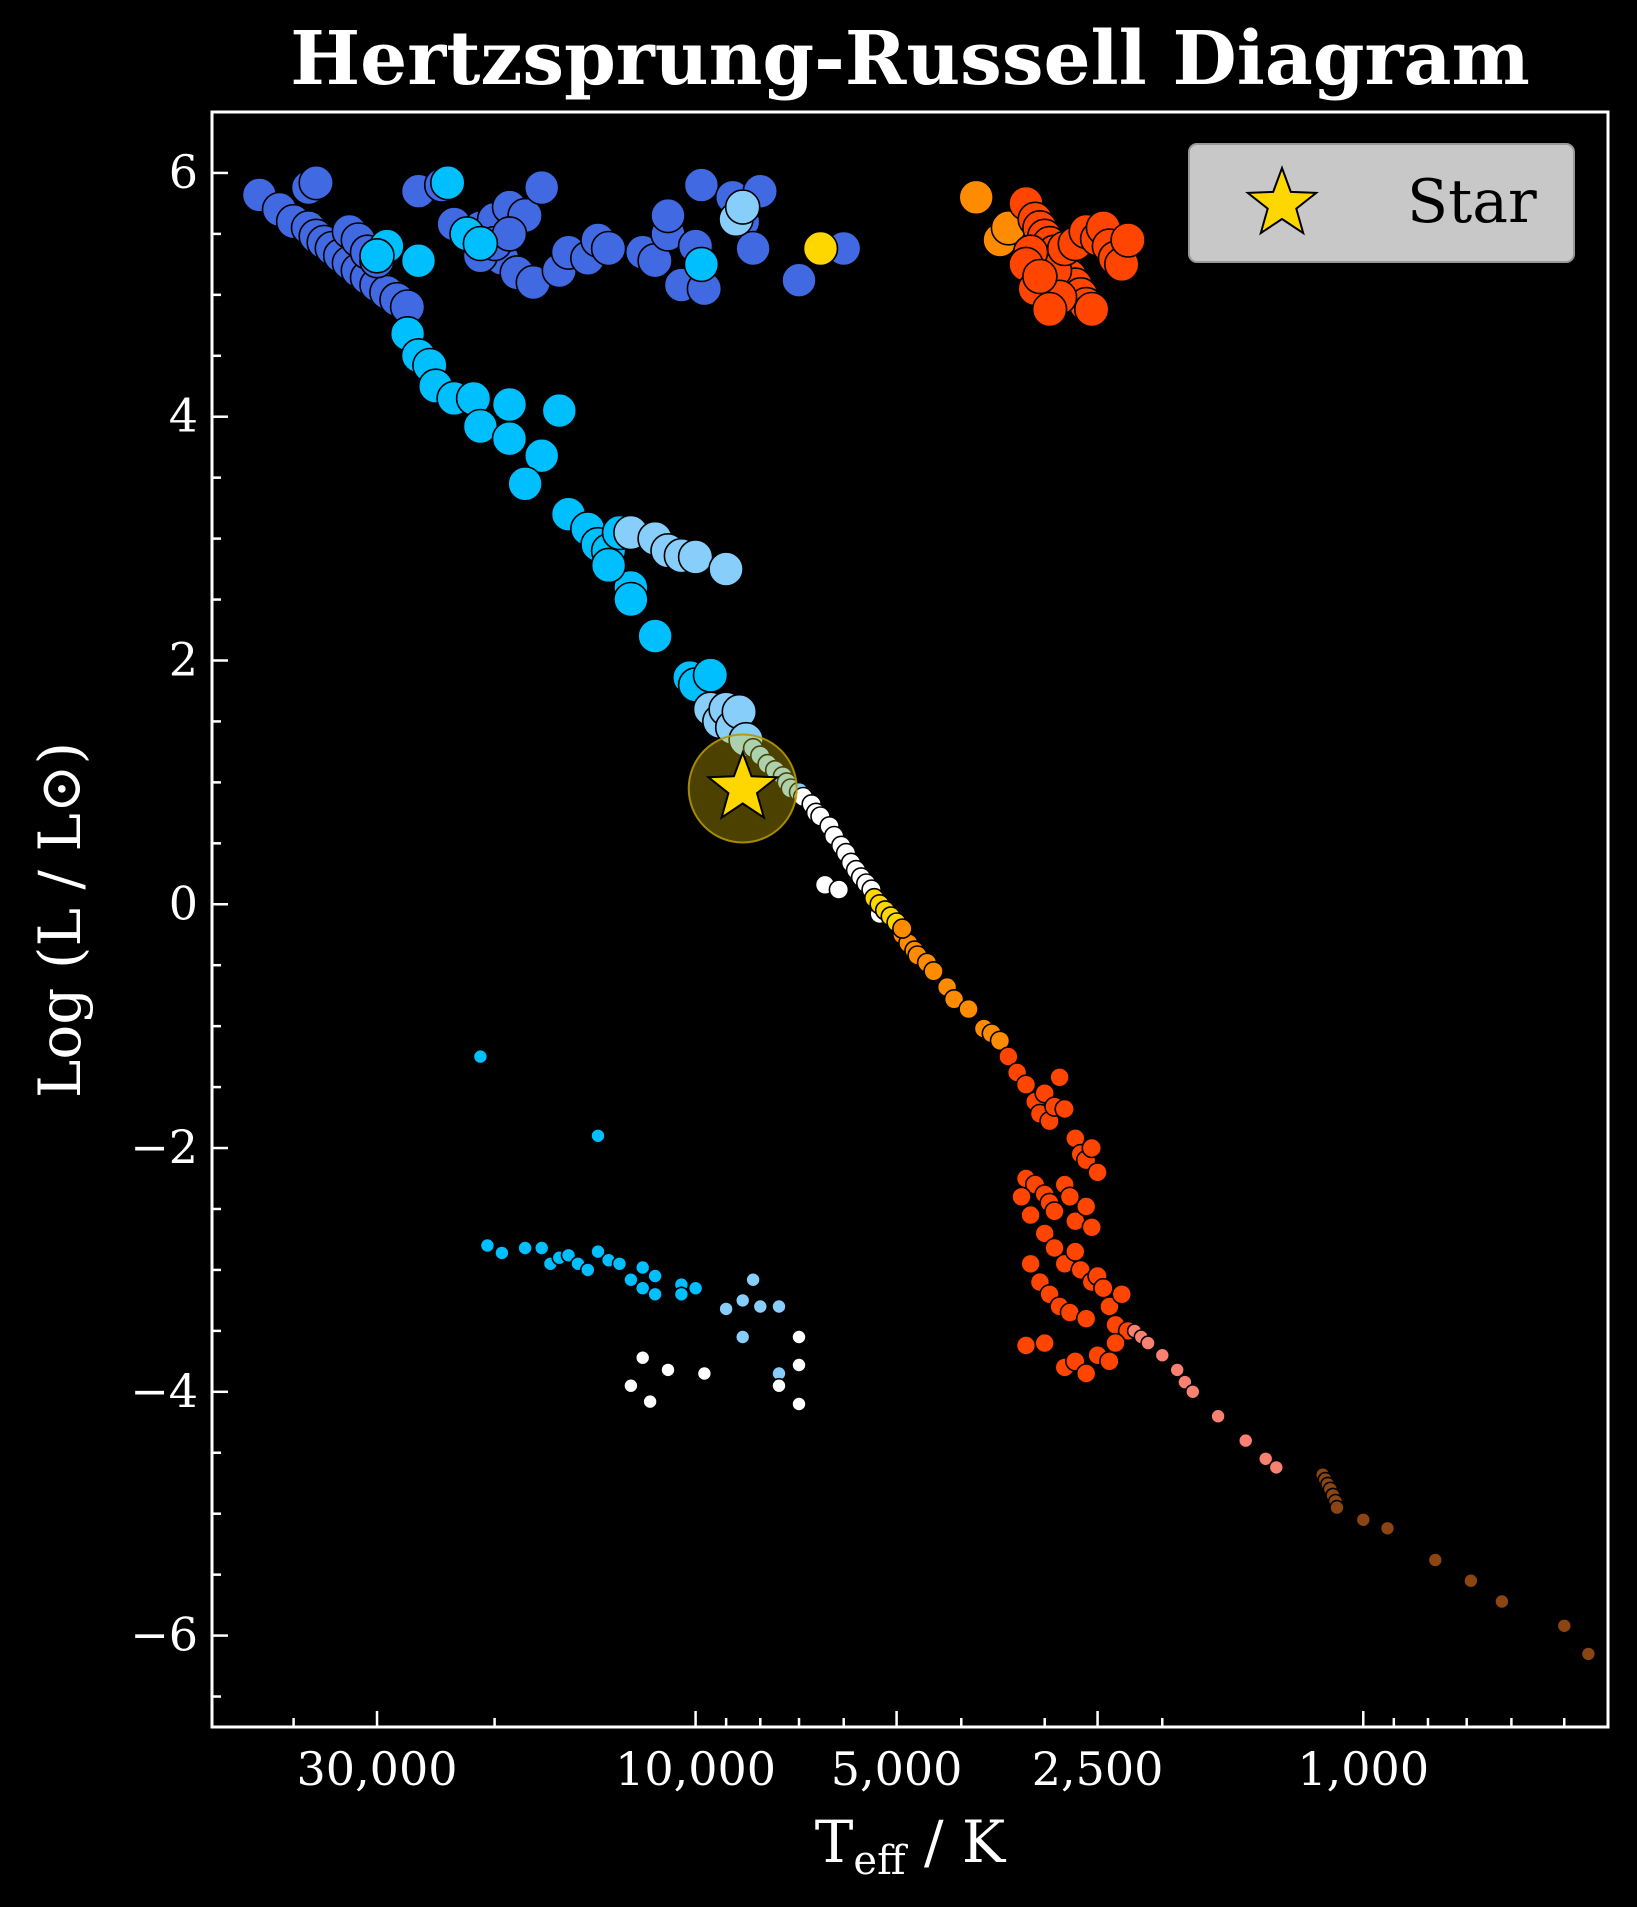 The height and width of the screenshot is (1907, 1637). I want to click on x-tick-label: 5,000, so click(897, 1769).